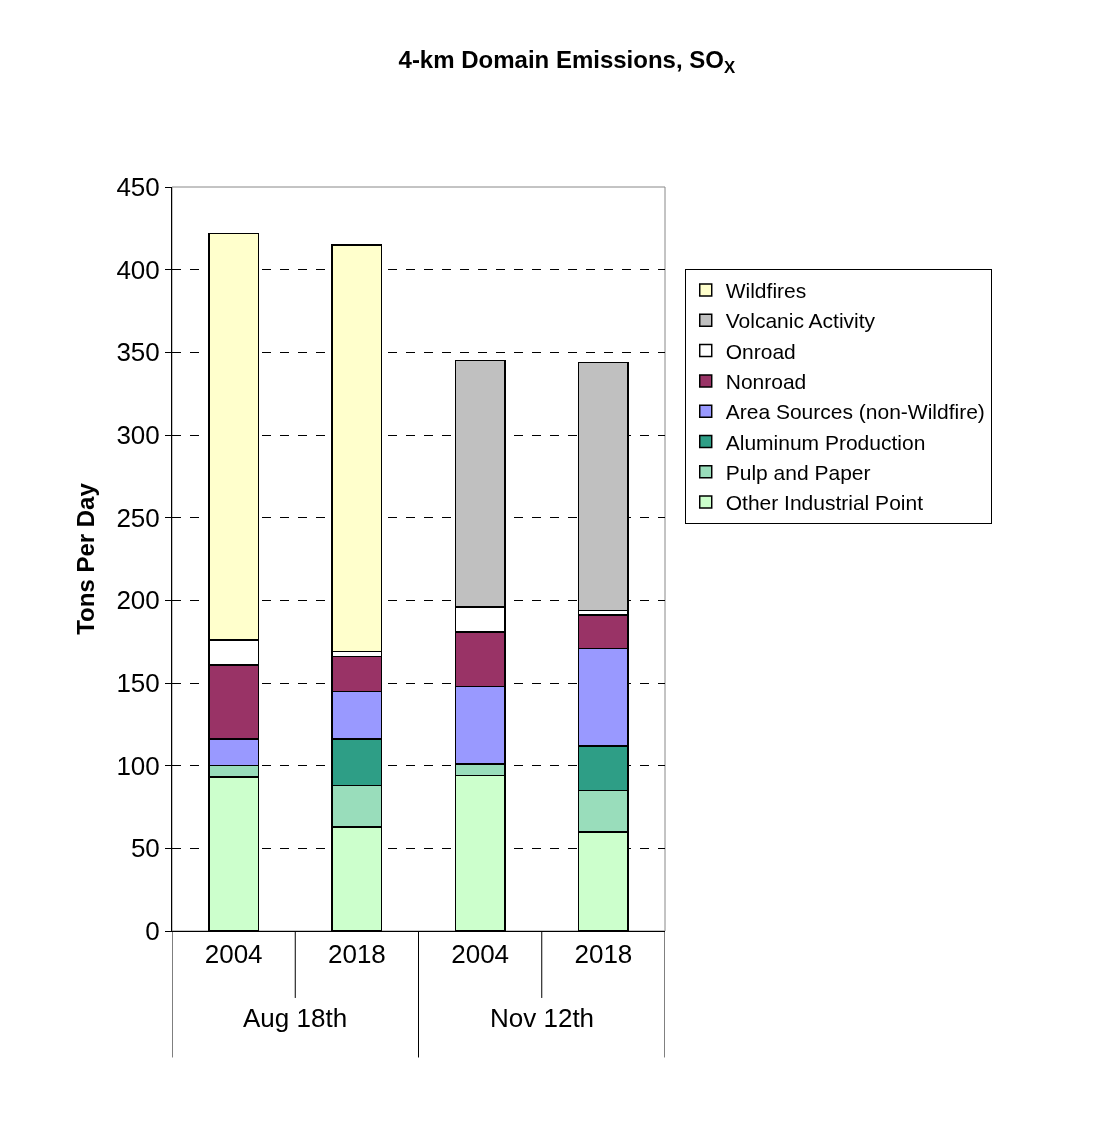 The height and width of the screenshot is (1134, 1105). What do you see at coordinates (138, 187) in the screenshot?
I see `y-tick-label: 450` at bounding box center [138, 187].